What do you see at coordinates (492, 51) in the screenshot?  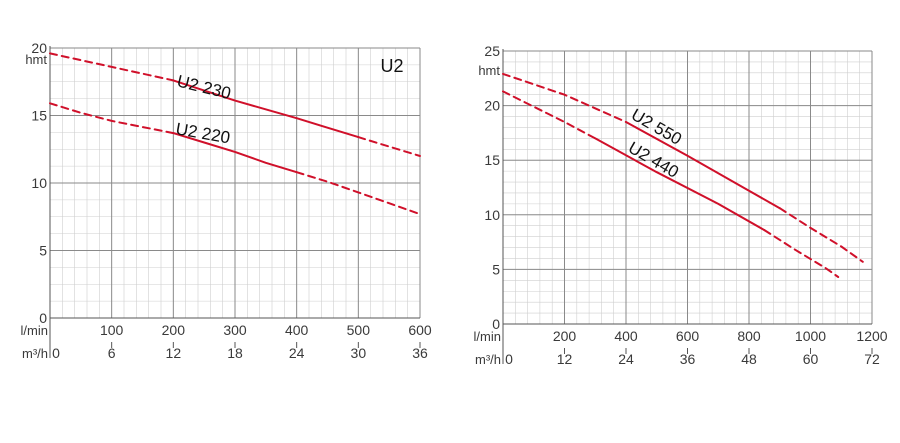 I see `y-tick-label: 25` at bounding box center [492, 51].